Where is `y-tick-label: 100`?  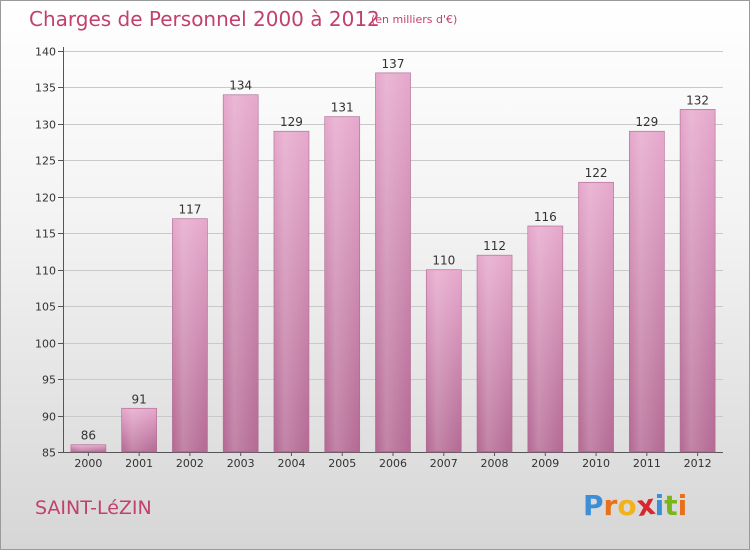 y-tick-label: 100 is located at coordinates (45, 344).